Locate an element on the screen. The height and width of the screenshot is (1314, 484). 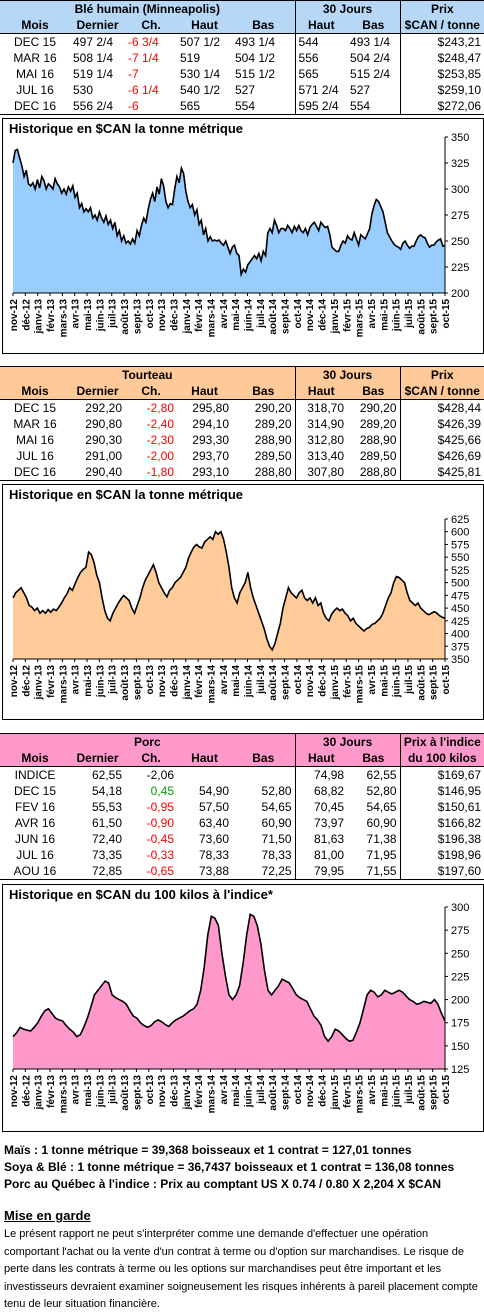
change-cell: -0,95 is located at coordinates (160, 807).